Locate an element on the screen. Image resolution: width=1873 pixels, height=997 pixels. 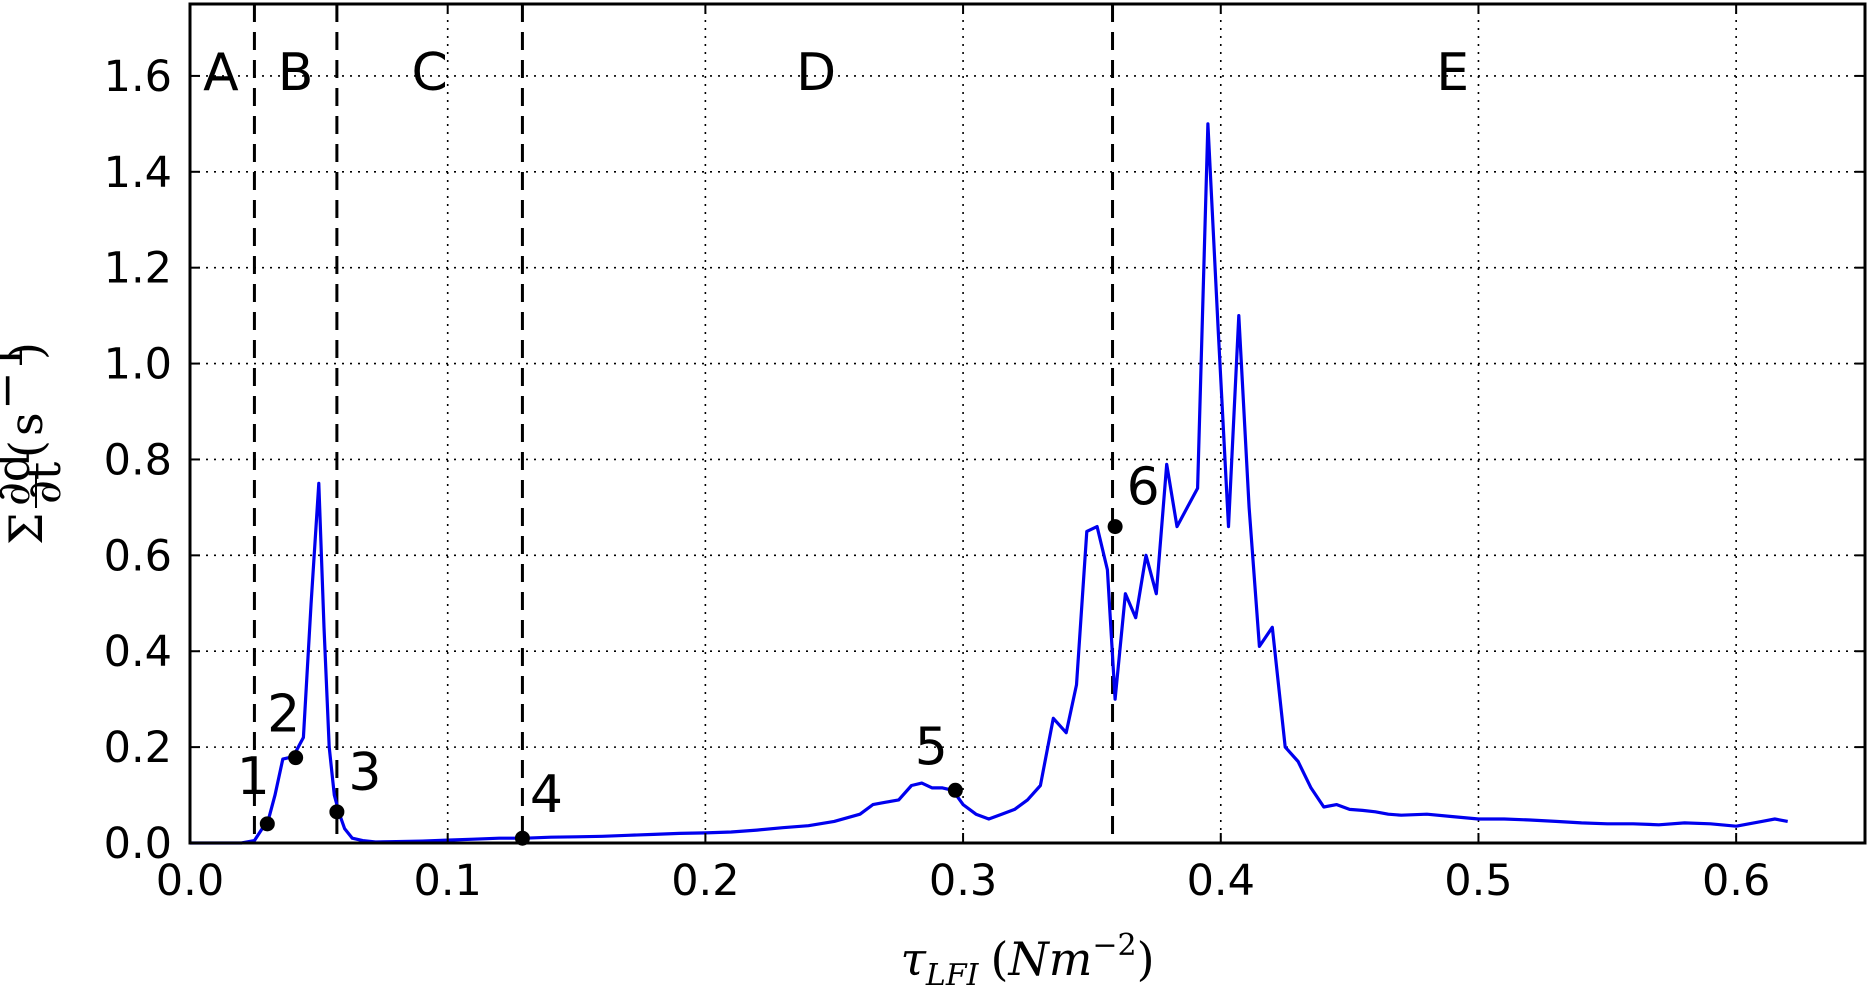
marked-point-label-3: 3 is located at coordinates (364, 773).